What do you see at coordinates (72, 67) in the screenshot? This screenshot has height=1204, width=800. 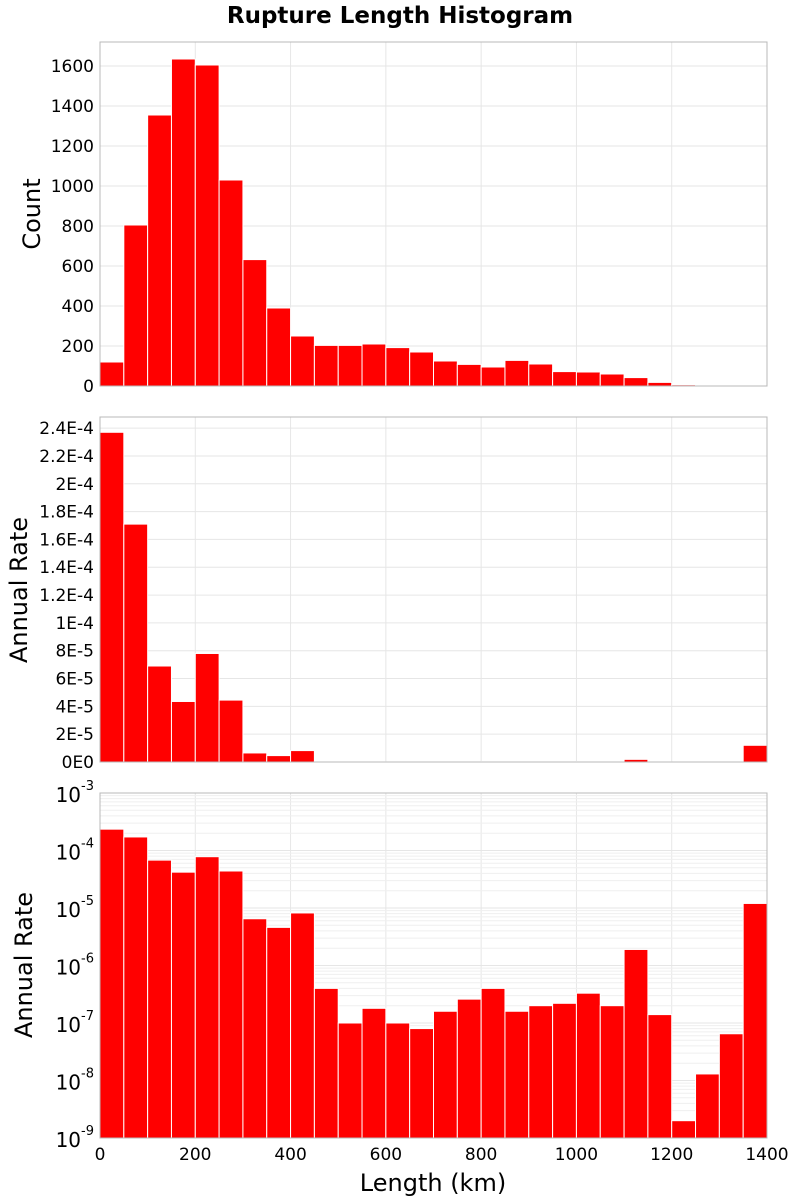 I see `y-tick-label: 1600` at bounding box center [72, 67].